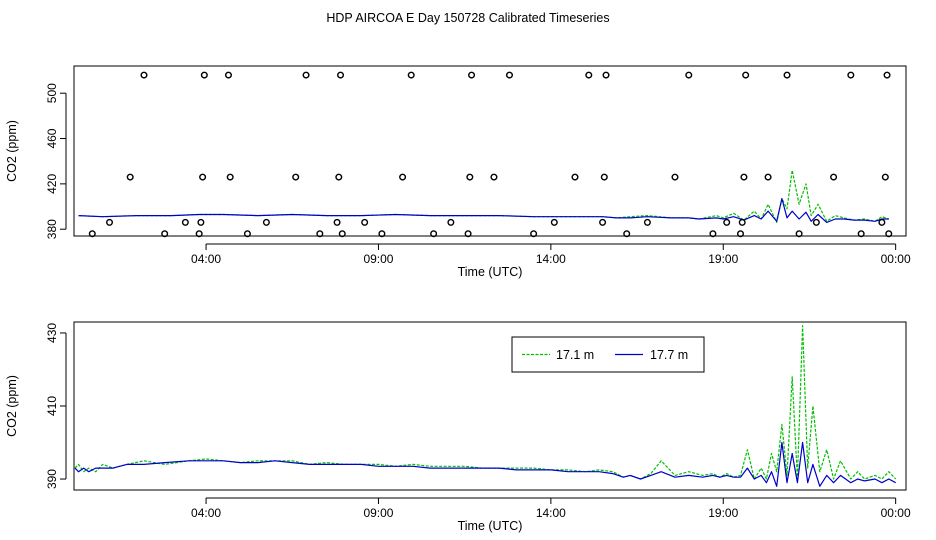 The width and height of the screenshot is (936, 540). I want to click on legend-box, so click(608, 354).